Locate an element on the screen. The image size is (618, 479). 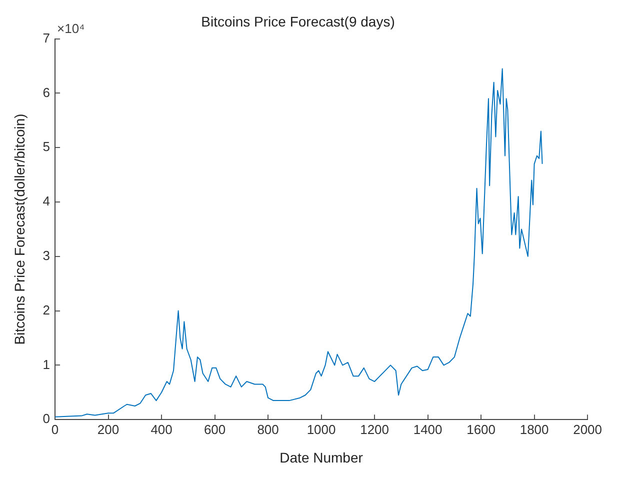
y-tick-label: 7 is located at coordinates (46, 38).